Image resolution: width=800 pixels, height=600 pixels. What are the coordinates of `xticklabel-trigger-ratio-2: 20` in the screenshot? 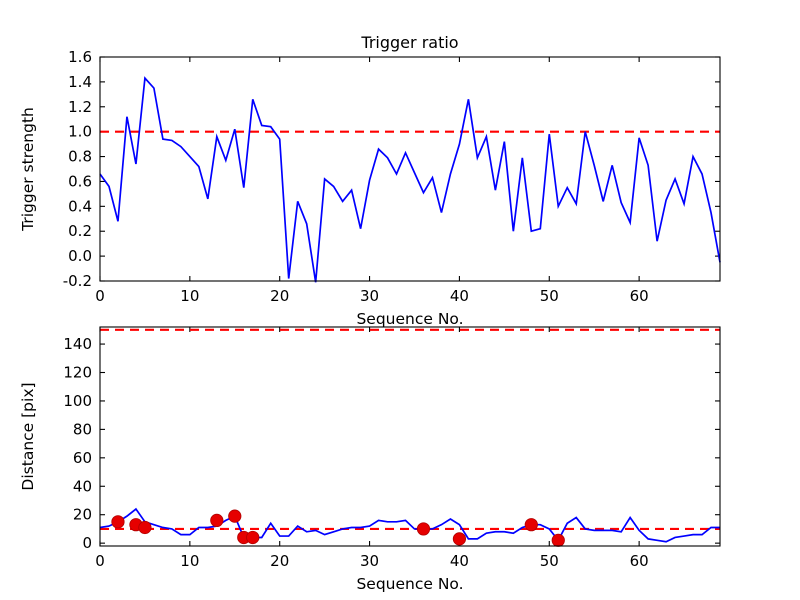 It's located at (279, 296).